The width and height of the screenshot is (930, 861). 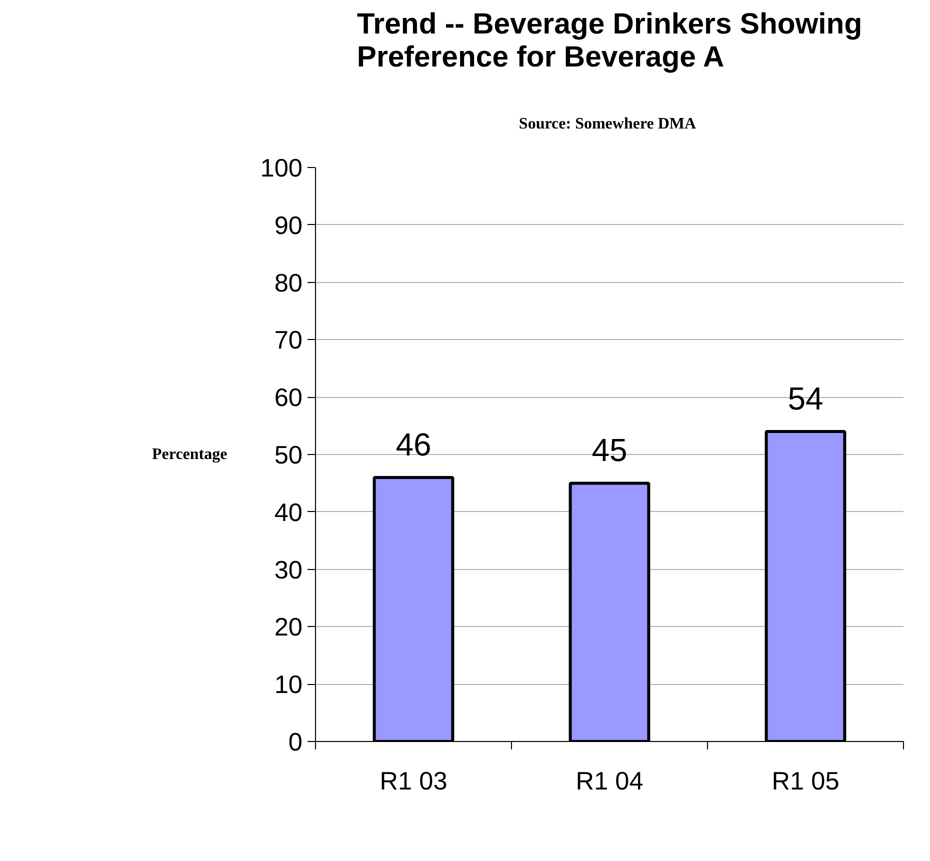 What do you see at coordinates (288, 226) in the screenshot?
I see `y-tick-label: 90` at bounding box center [288, 226].